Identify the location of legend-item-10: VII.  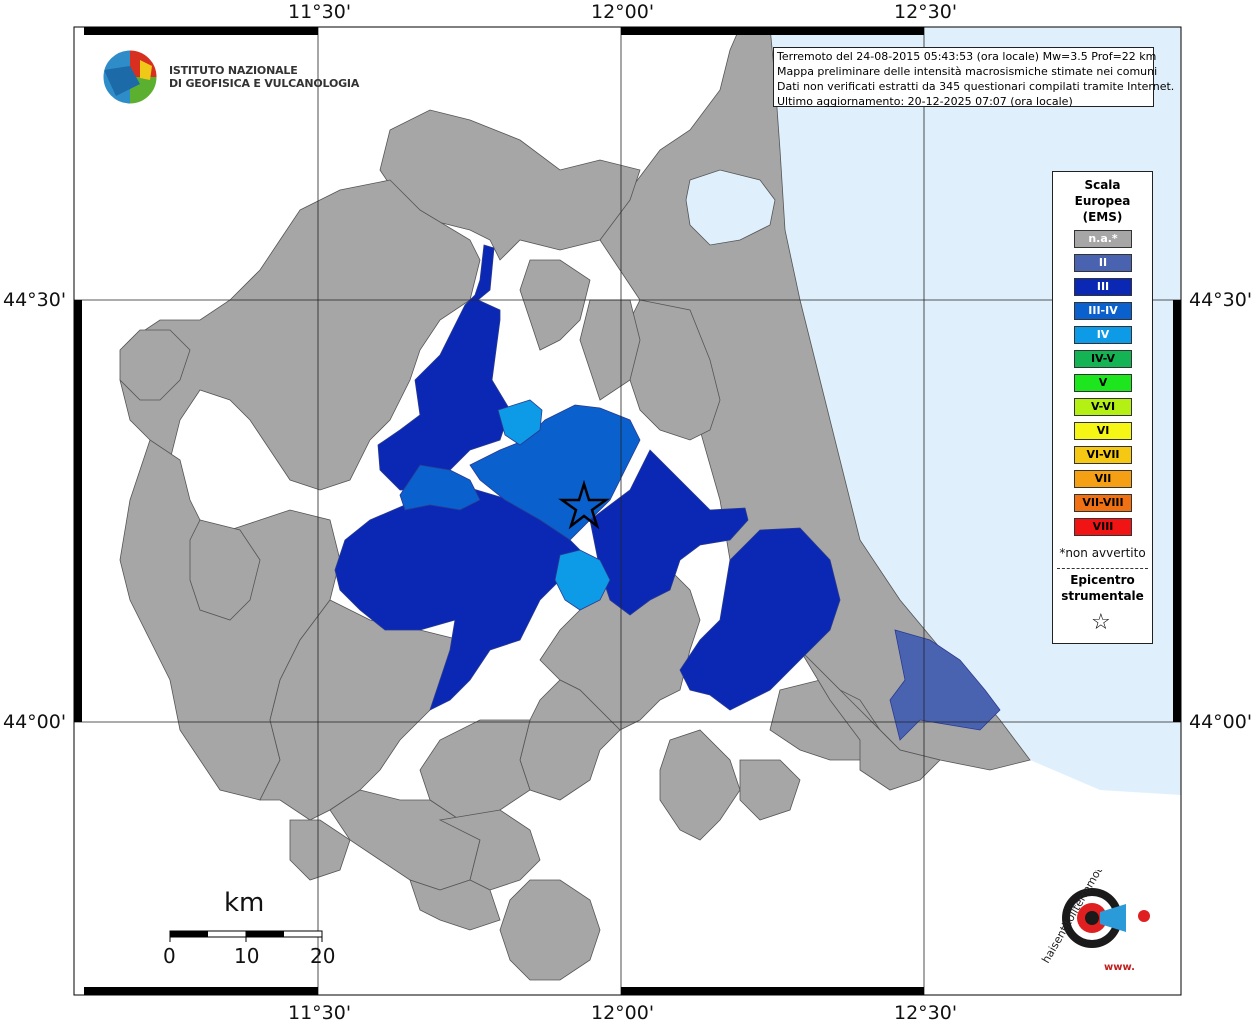
(1103, 479).